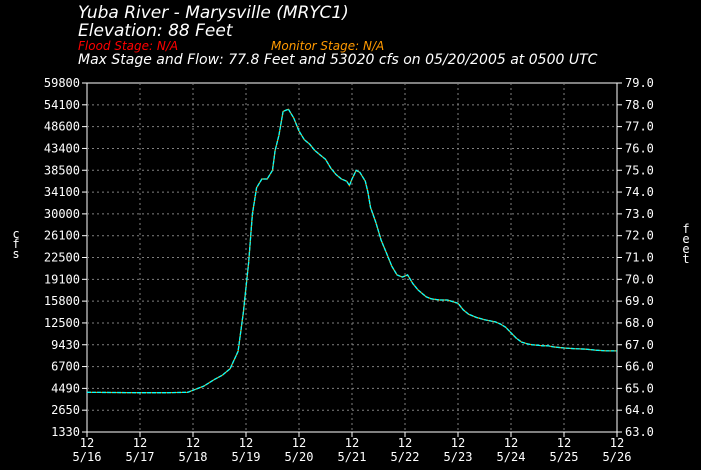 The width and height of the screenshot is (701, 470). What do you see at coordinates (65, 432) in the screenshot?
I see `y-tick-label-left: 1330` at bounding box center [65, 432].